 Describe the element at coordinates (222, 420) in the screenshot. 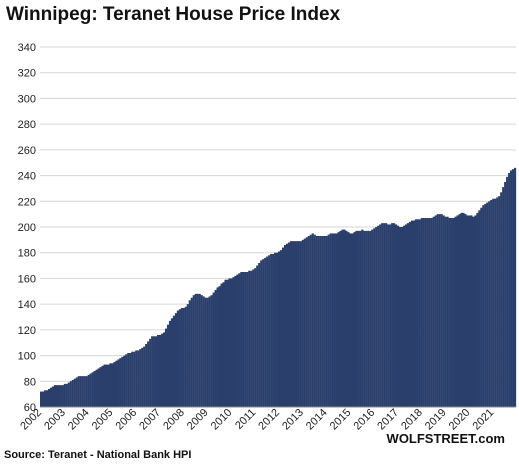

I see `x-tick-label: 2010` at that location.